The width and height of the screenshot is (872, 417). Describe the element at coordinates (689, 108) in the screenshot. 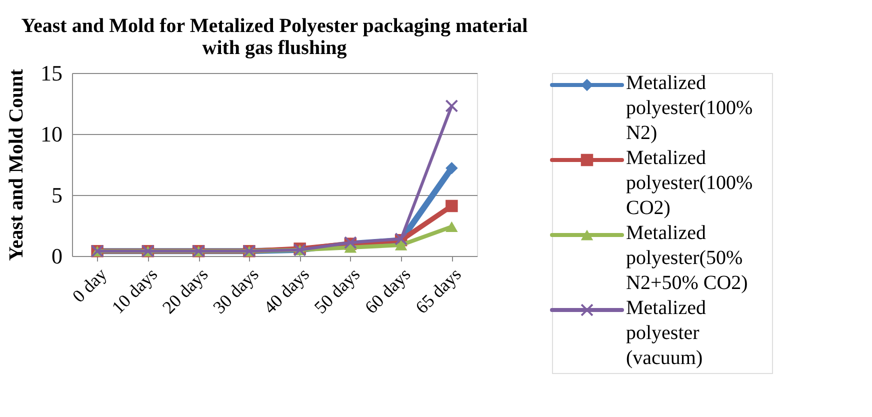

I see `legend-label: Metalized polyester(100% N2)` at that location.